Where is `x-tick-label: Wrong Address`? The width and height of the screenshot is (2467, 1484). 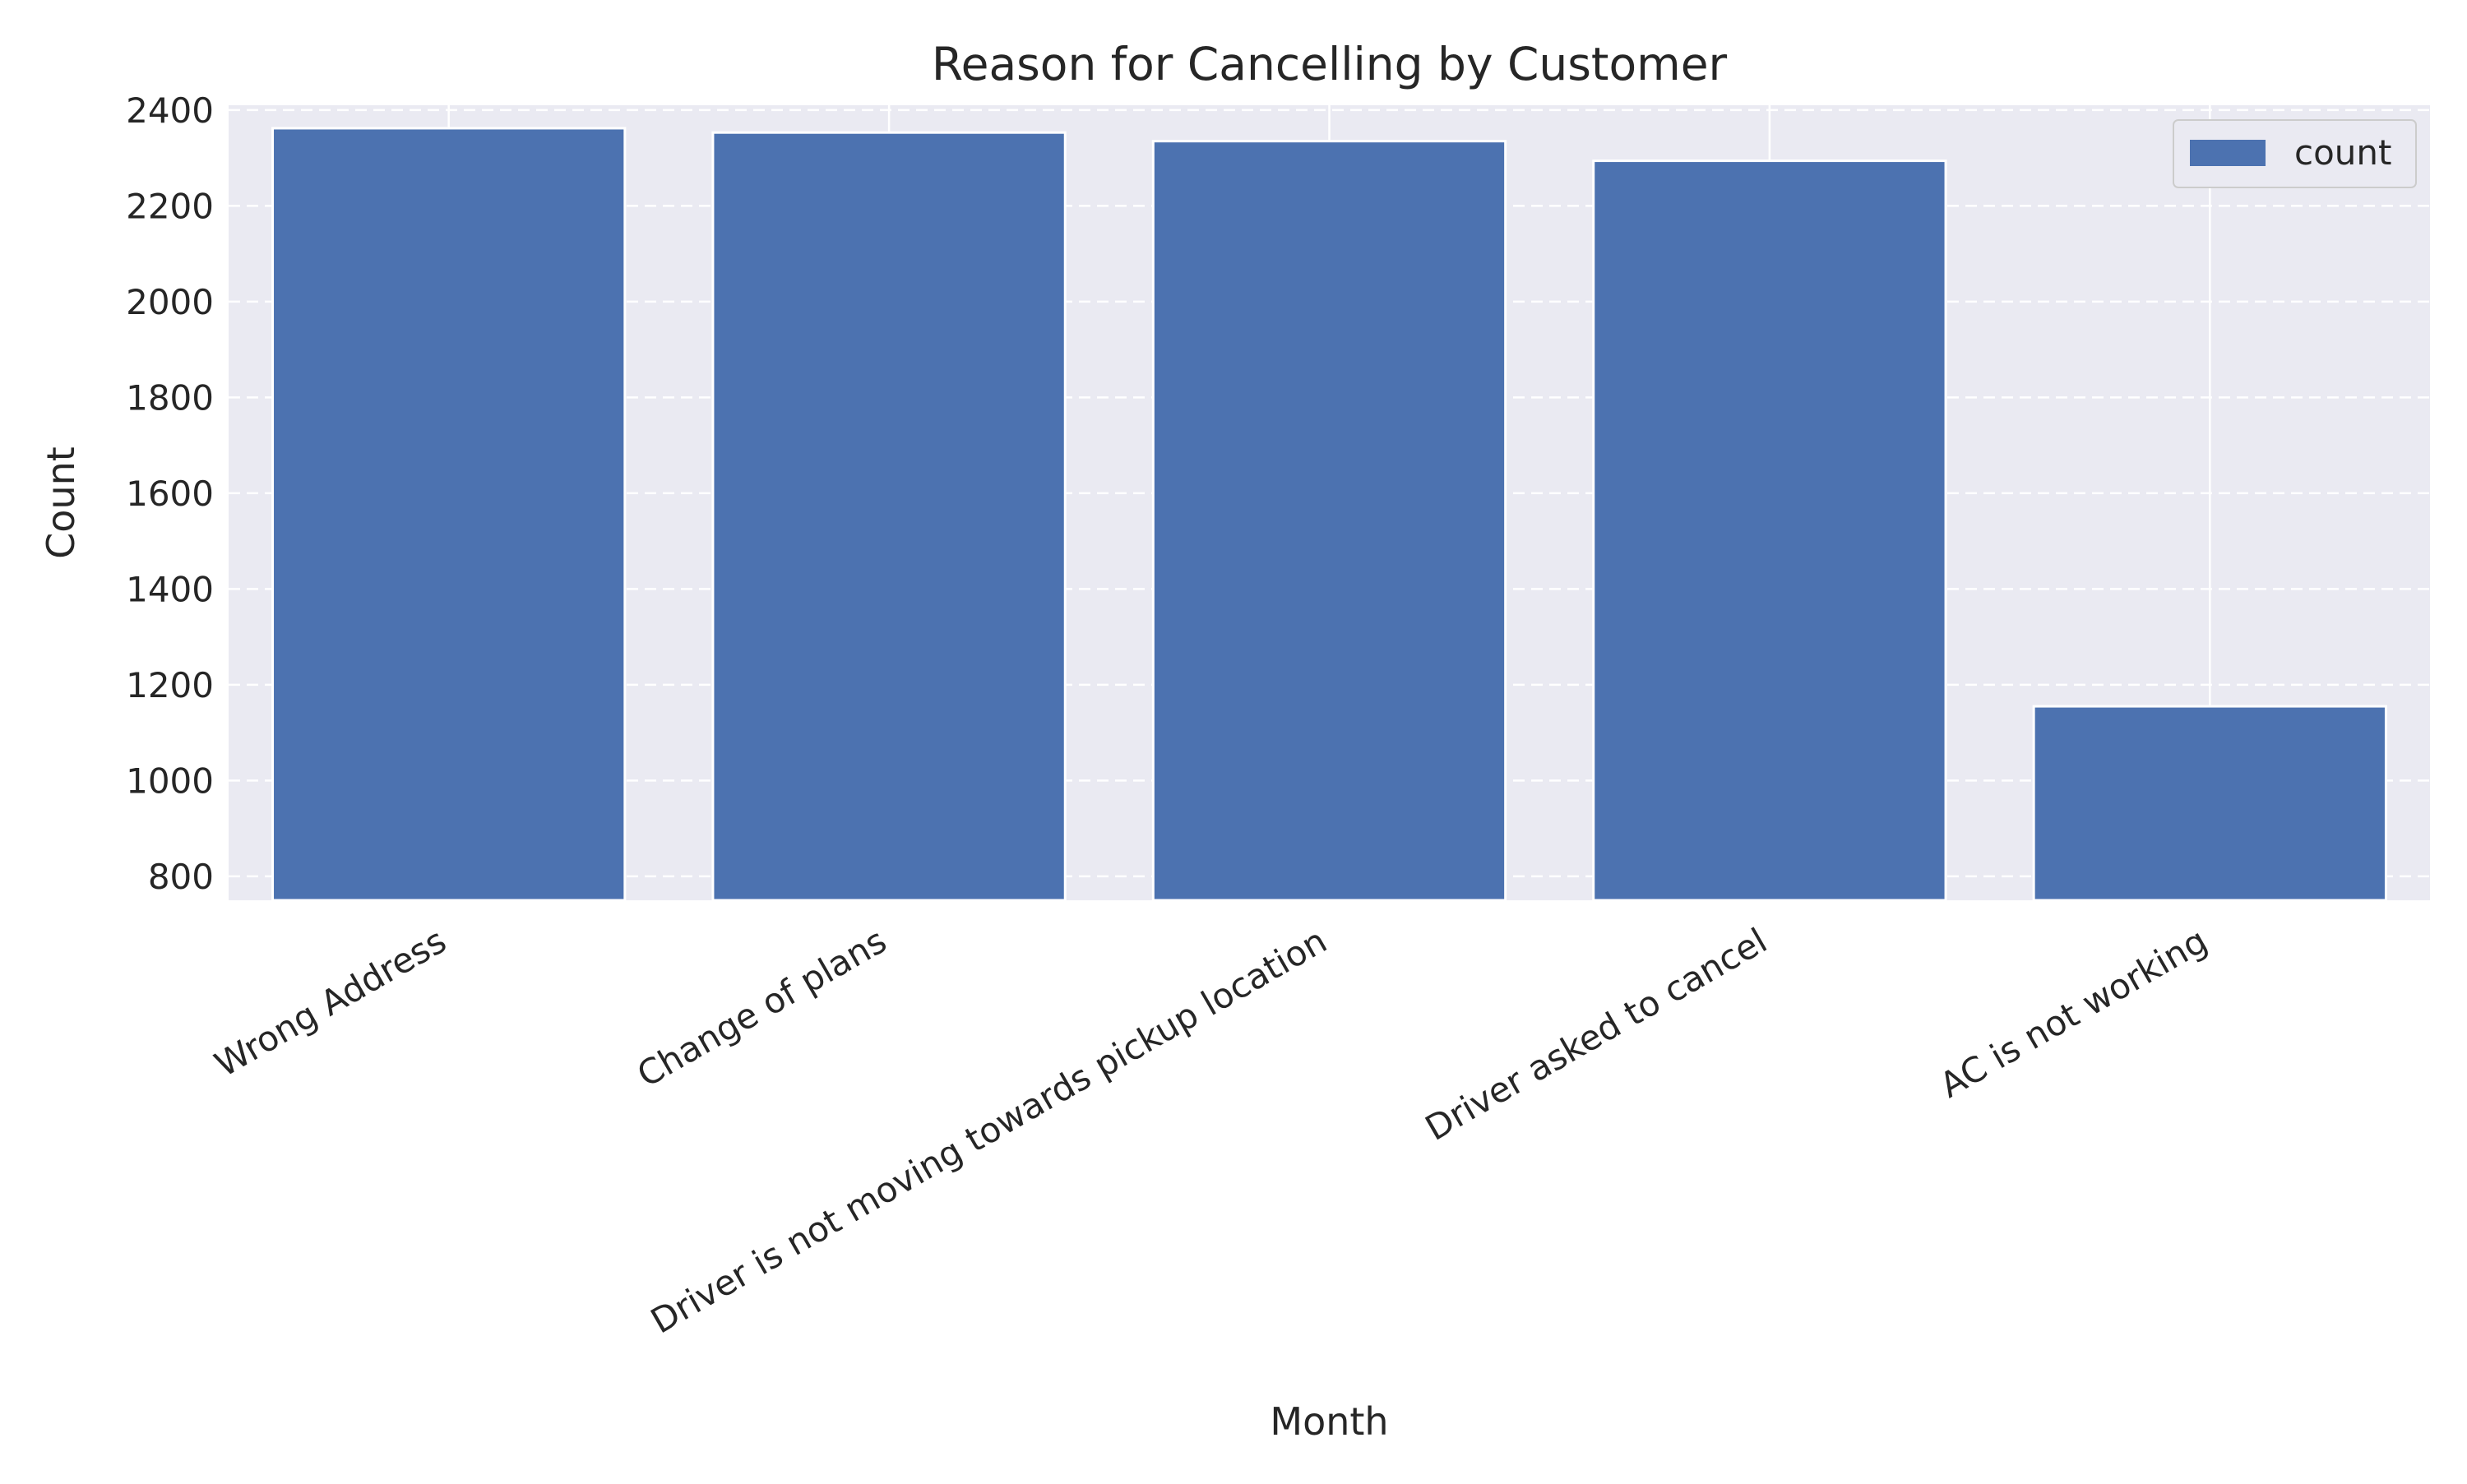
x-tick-label: Wrong Address is located at coordinates (330, 1002).